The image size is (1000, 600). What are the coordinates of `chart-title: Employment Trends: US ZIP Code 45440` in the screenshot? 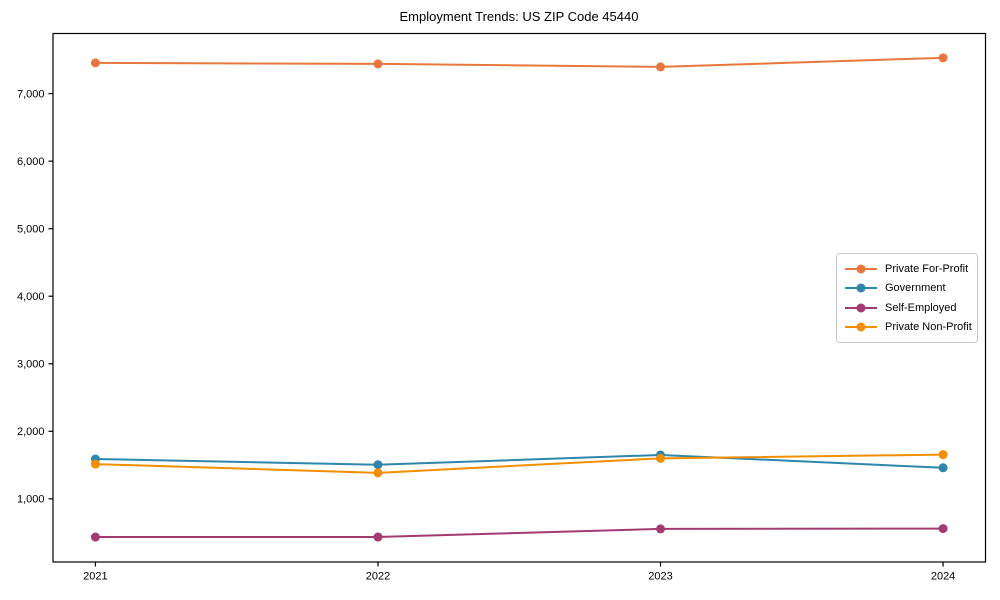 It's located at (519, 16).